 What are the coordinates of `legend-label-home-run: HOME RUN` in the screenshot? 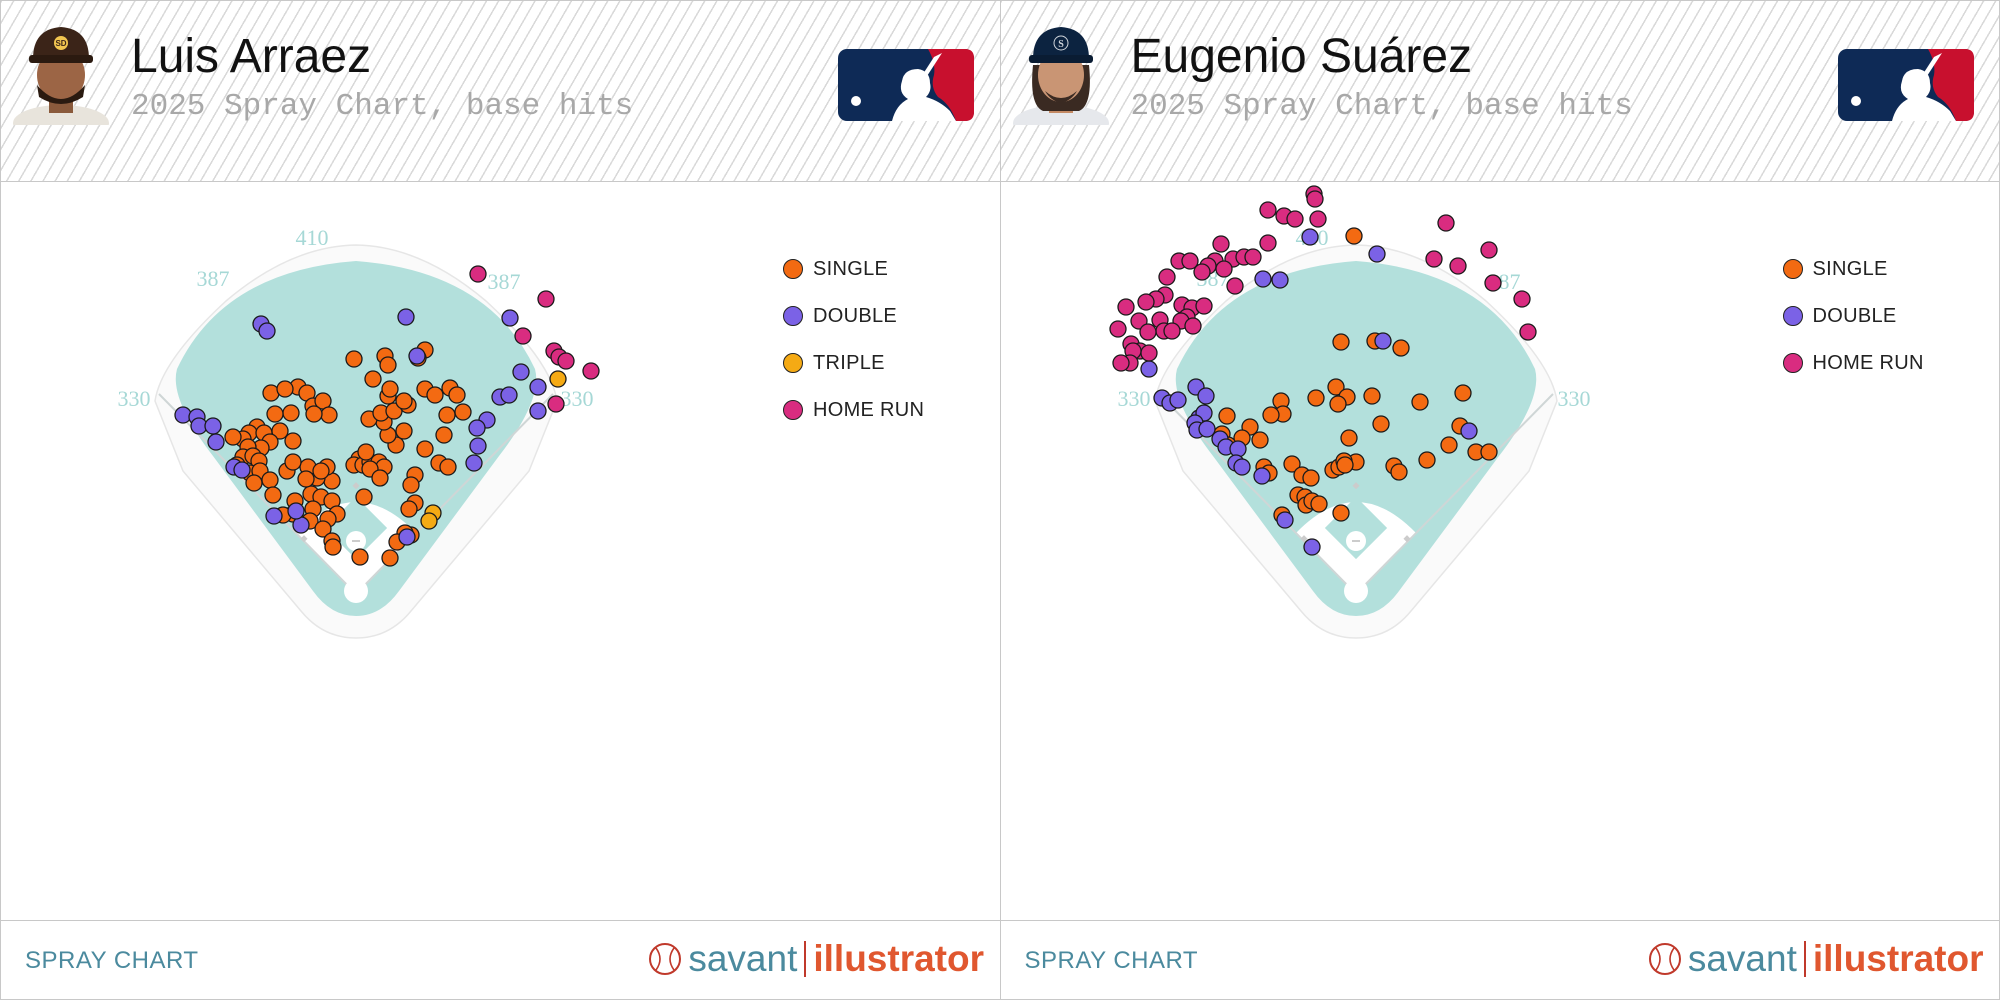 It's located at (1868, 362).